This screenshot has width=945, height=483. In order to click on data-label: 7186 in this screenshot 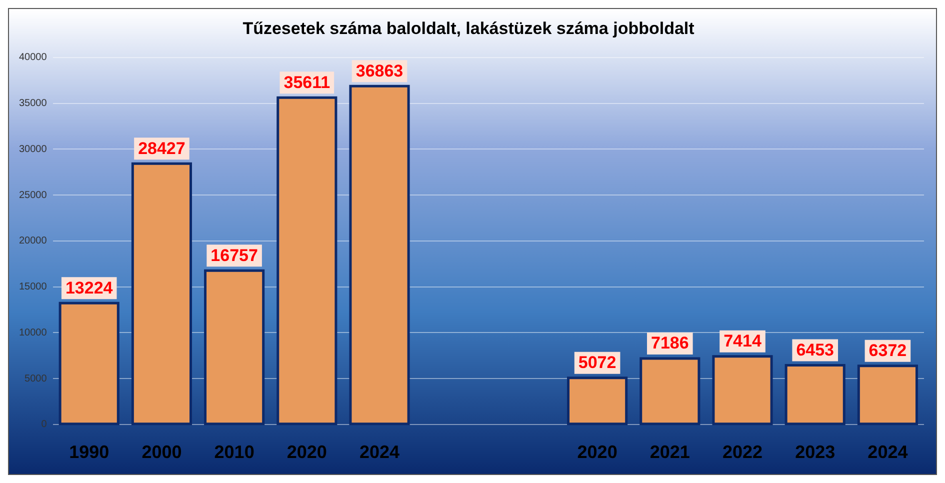, I will do `click(669, 343)`.